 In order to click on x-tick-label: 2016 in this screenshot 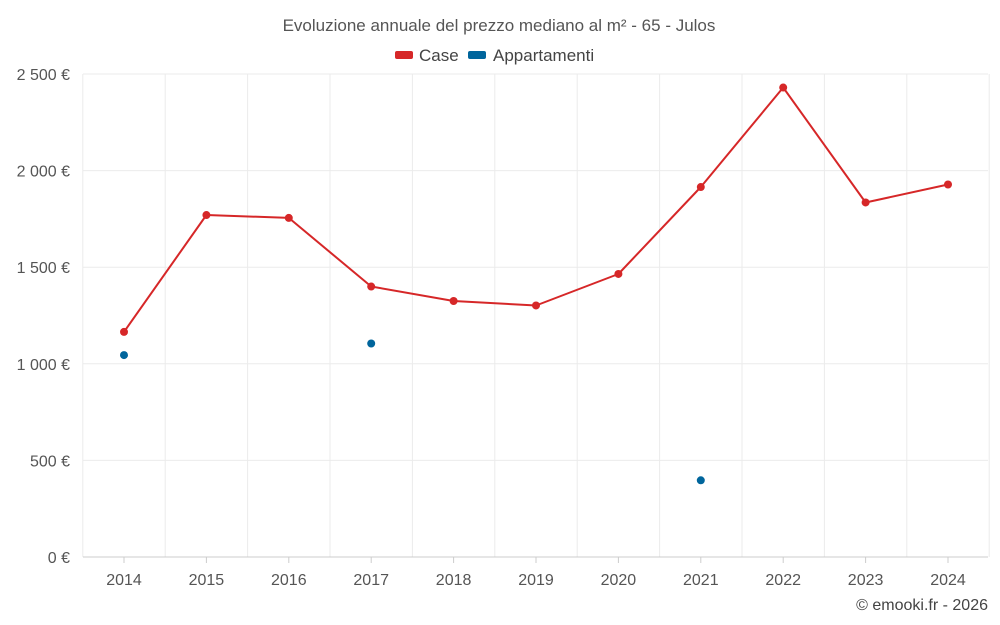, I will do `click(289, 580)`.